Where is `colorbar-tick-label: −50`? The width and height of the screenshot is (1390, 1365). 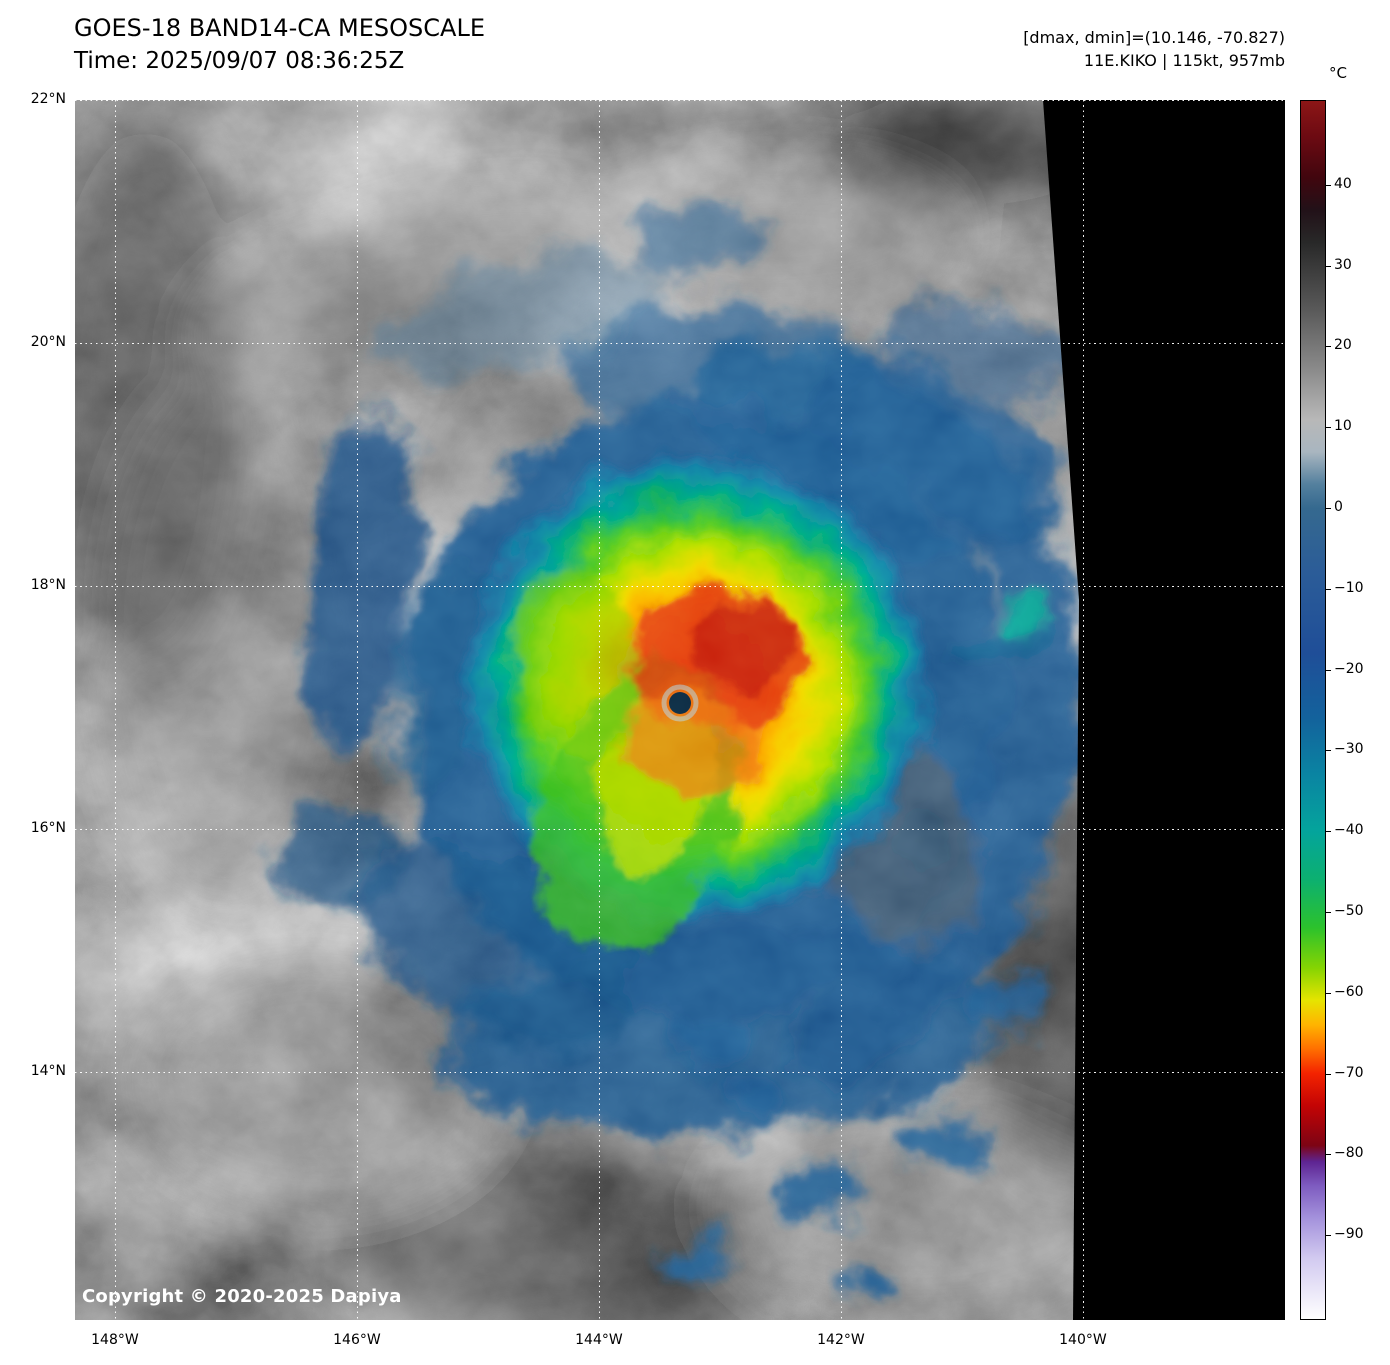
colorbar-tick-label: −50 is located at coordinates (1349, 910).